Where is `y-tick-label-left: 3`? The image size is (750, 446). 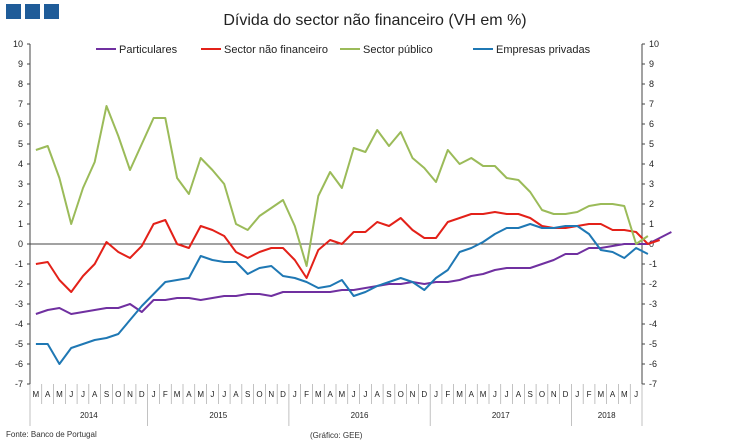
y-tick-label-left: 3 is located at coordinates (20, 184).